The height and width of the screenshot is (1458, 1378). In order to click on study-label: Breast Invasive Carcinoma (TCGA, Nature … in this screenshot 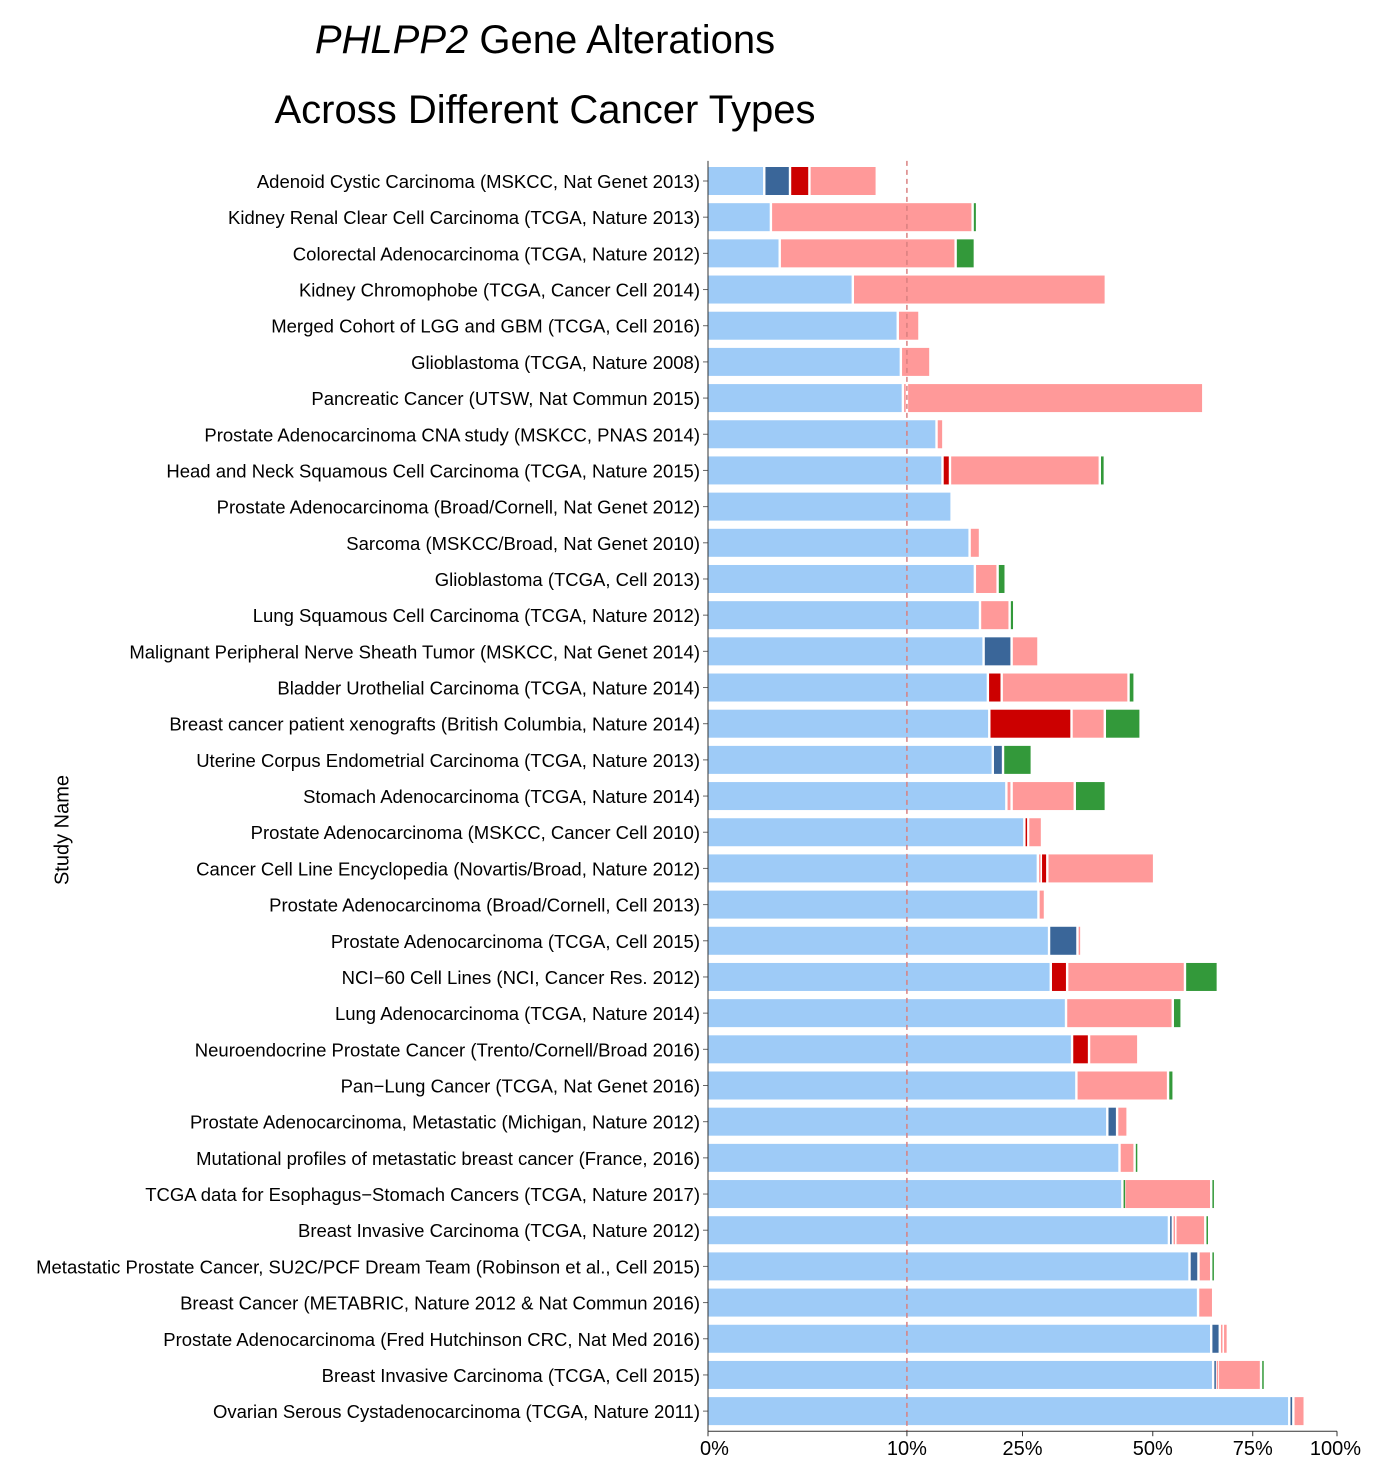, I will do `click(499, 1230)`.